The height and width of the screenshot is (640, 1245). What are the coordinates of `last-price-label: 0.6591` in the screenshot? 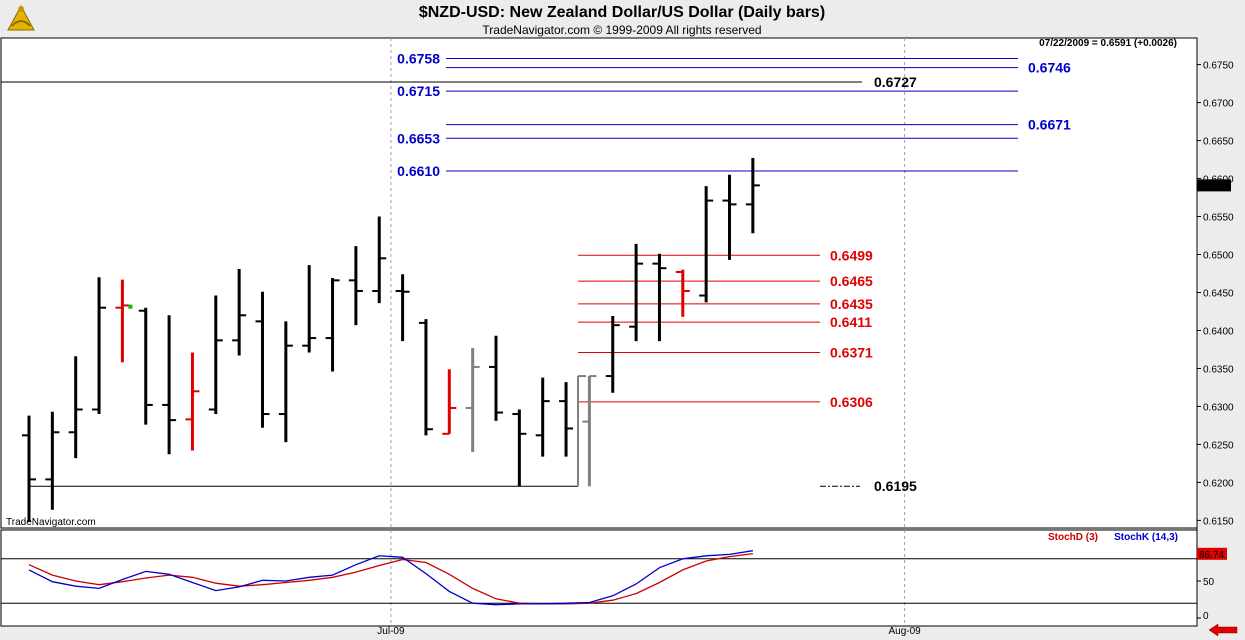 It's located at (1214, 186).